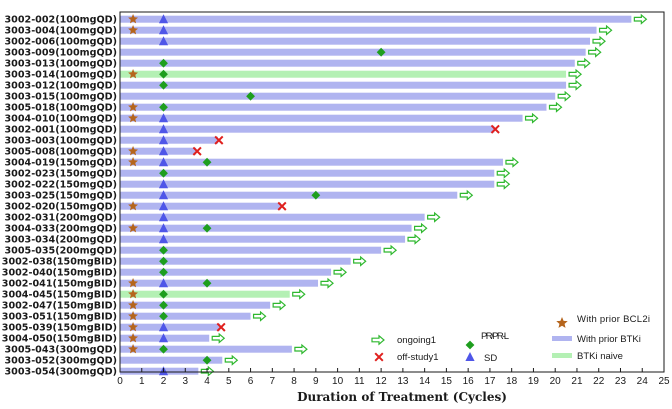 Image resolution: width=672 pixels, height=409 pixels. What do you see at coordinates (59, 295) in the screenshot?
I see `patient-label: 3004-045(150mgBID)` at bounding box center [59, 295].